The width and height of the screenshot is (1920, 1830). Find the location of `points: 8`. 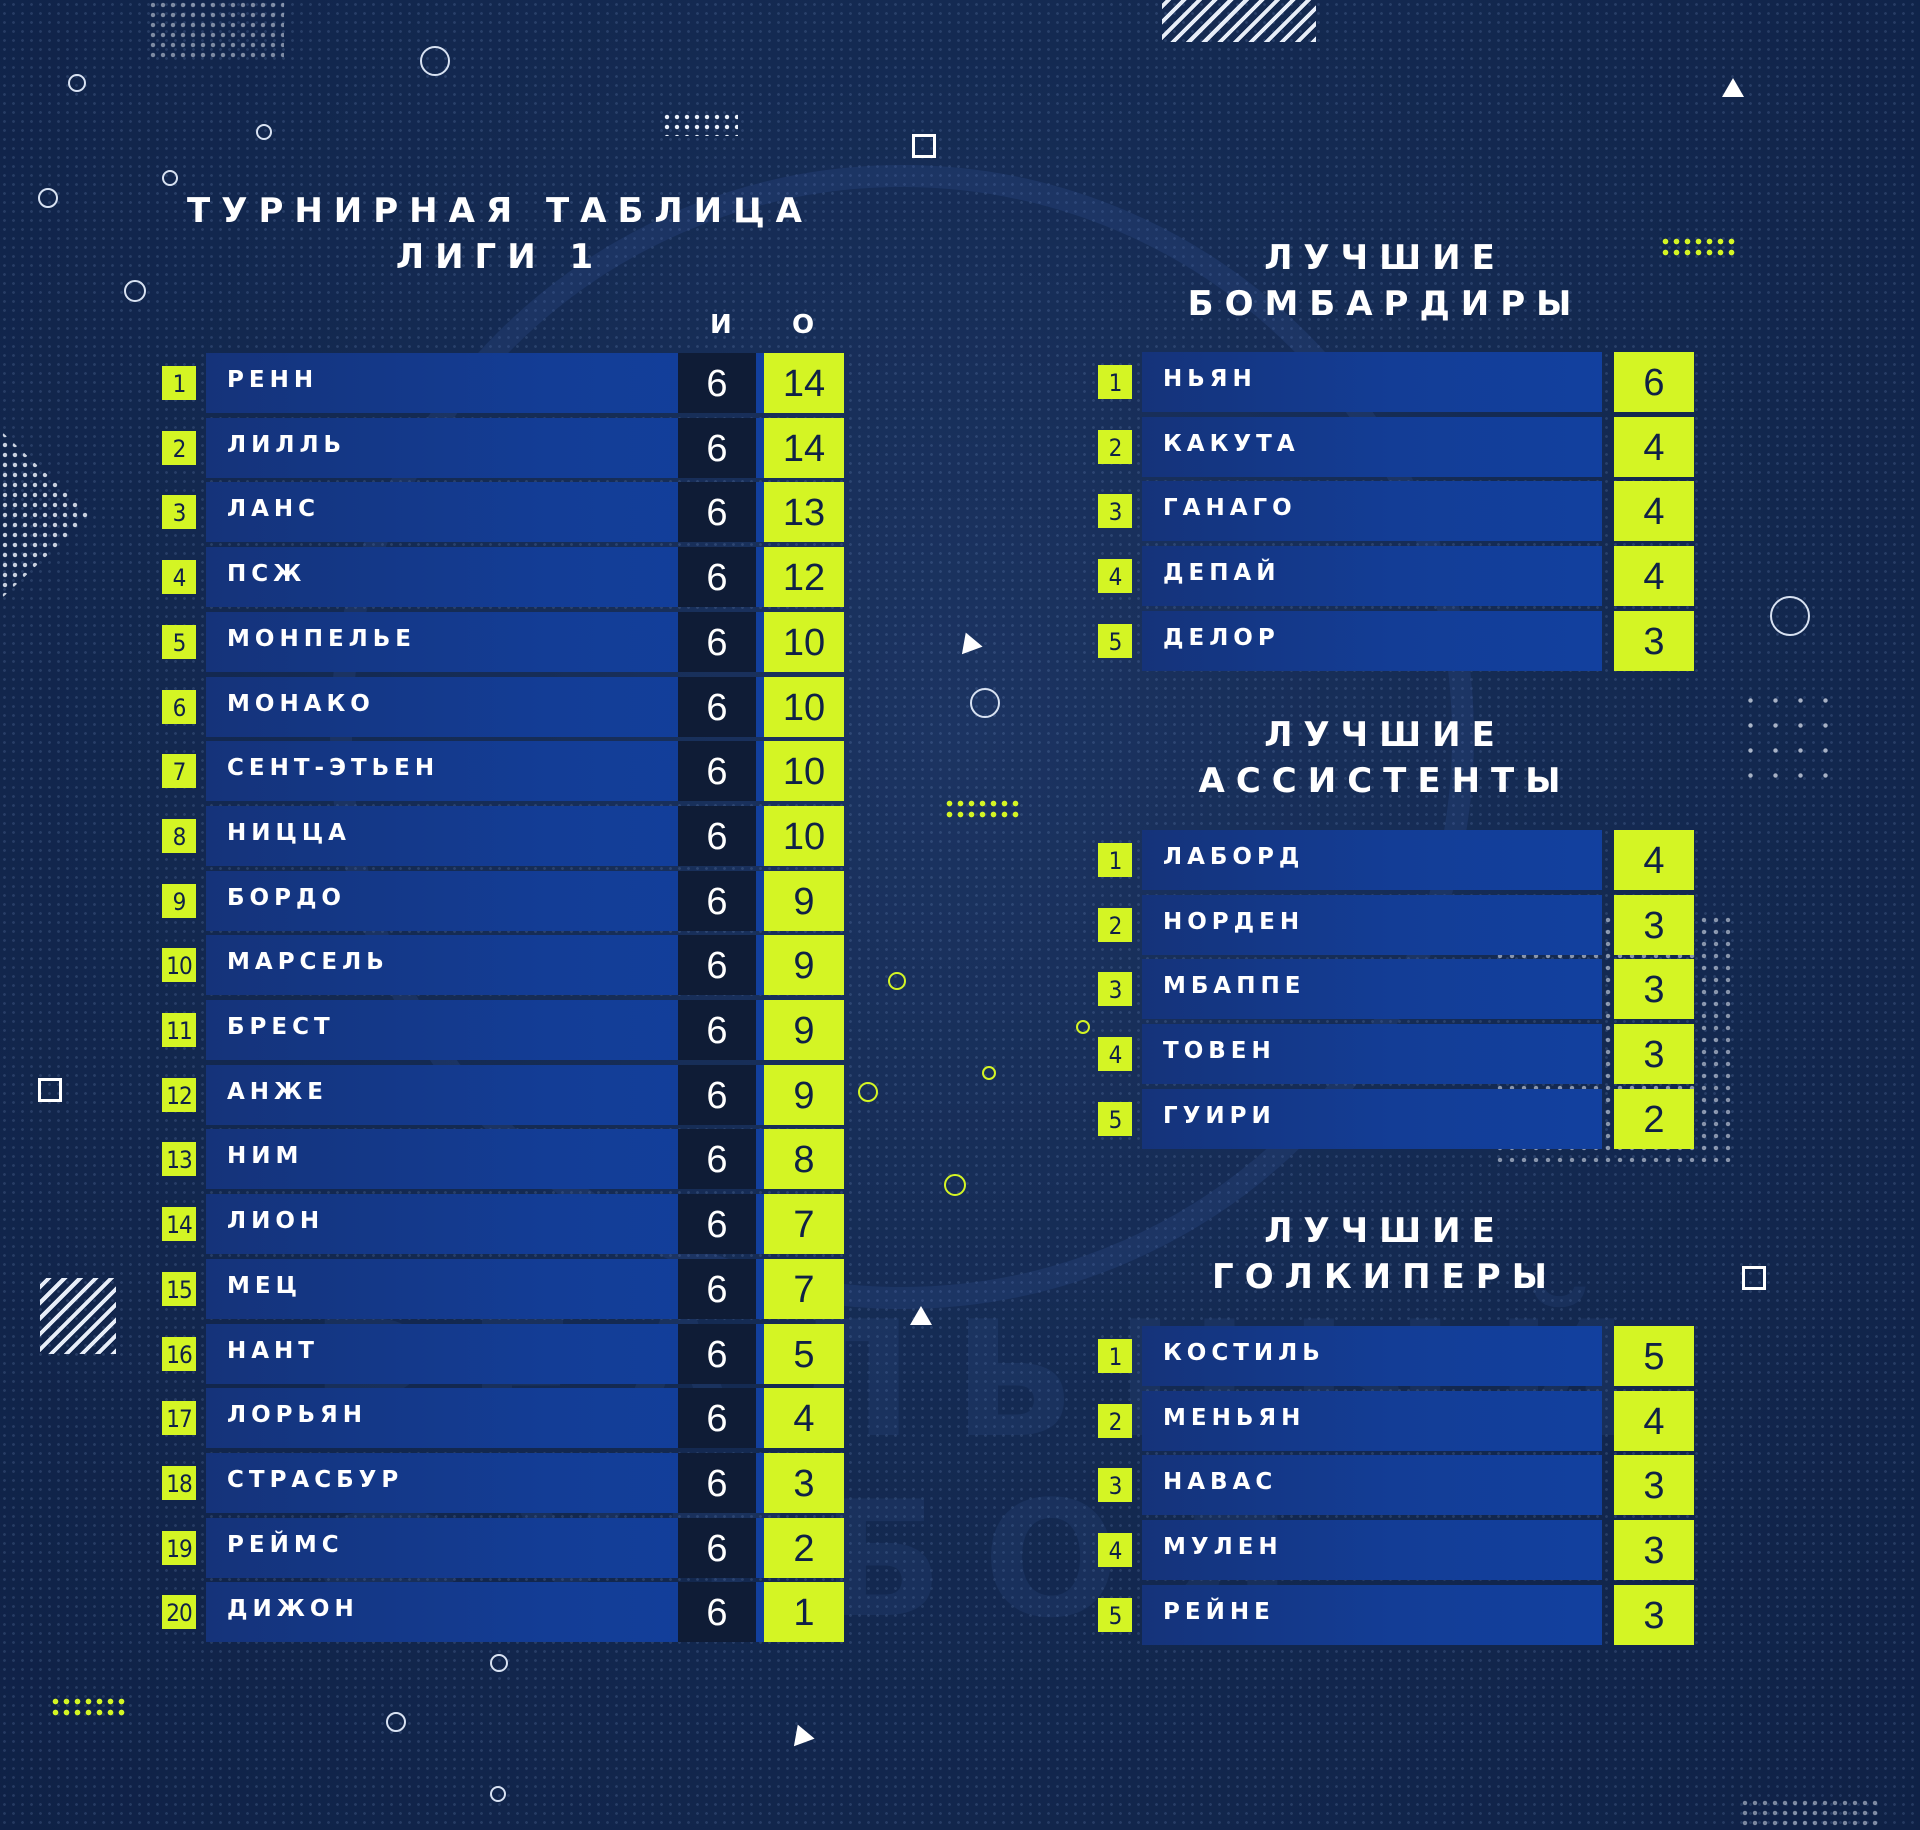

points: 8 is located at coordinates (804, 1159).